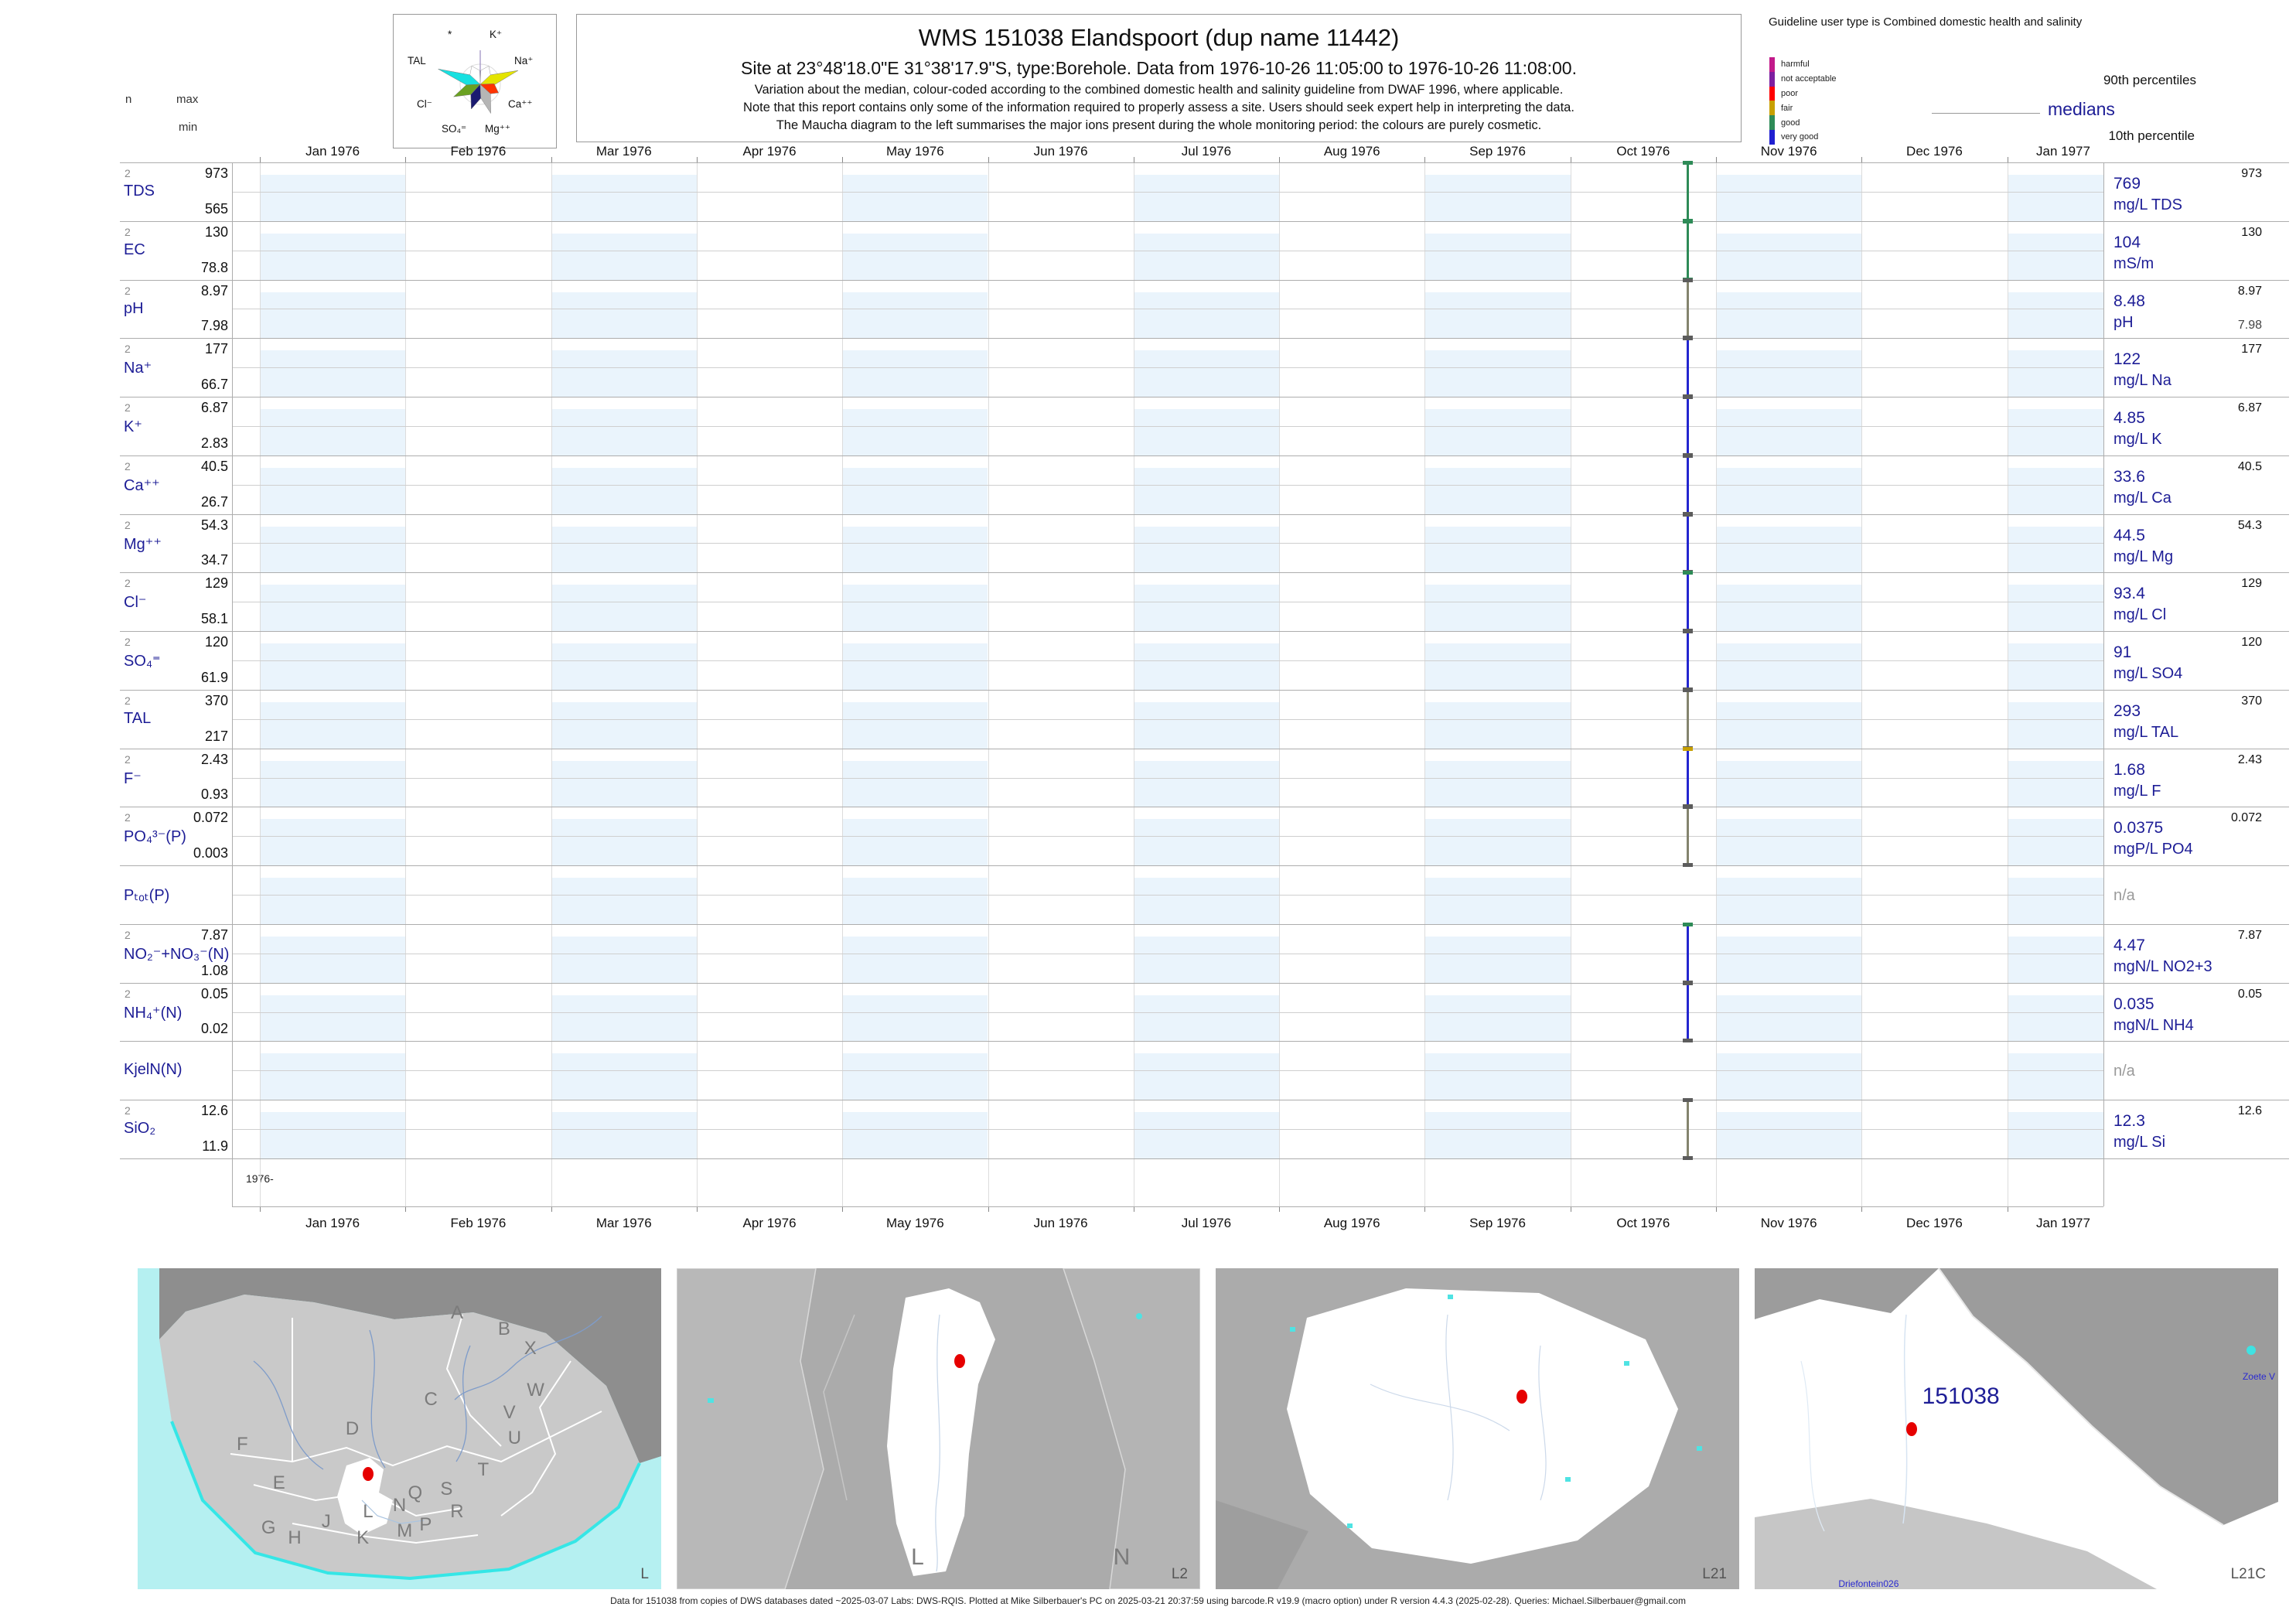  Describe the element at coordinates (1795, 65) in the screenshot. I see `guideline-rating-label: harmful` at that location.